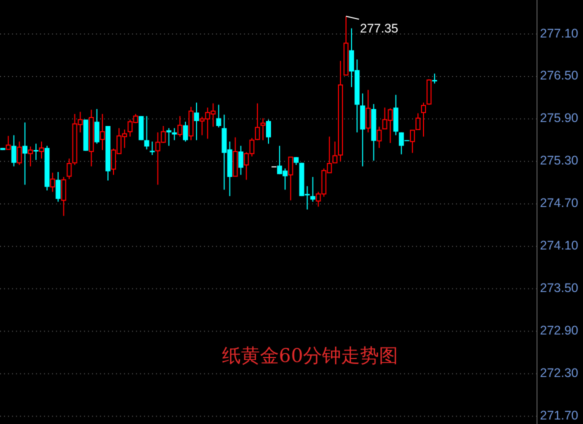 Image resolution: width=583 pixels, height=424 pixels. I want to click on y-tick-label: 272.90, so click(559, 331).